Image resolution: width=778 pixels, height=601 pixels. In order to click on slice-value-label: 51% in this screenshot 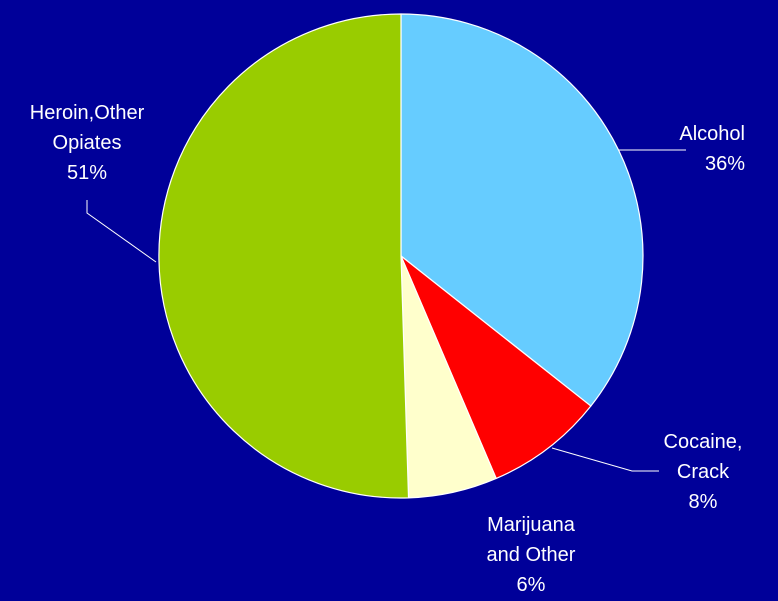, I will do `click(87, 173)`.